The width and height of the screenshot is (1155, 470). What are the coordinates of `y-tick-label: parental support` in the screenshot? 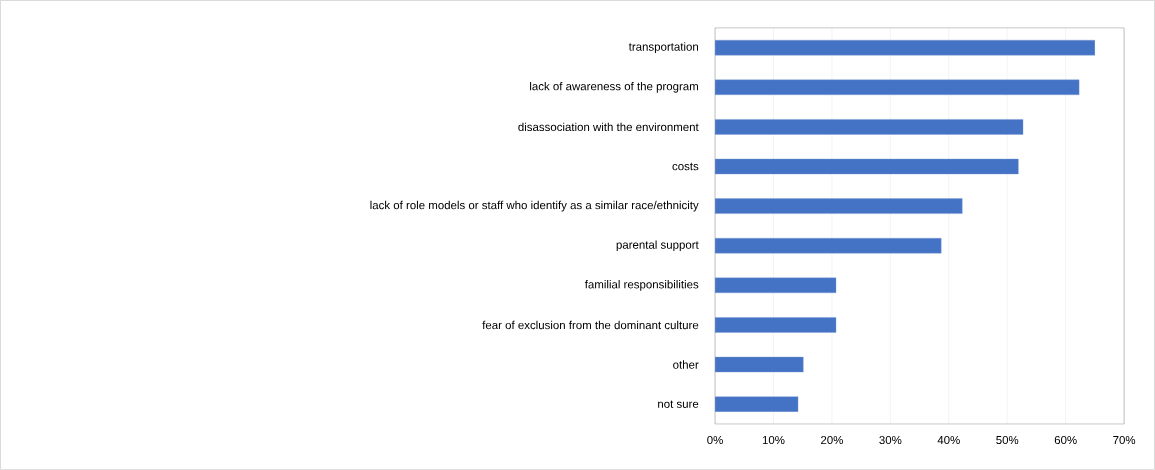 It's located at (657, 246).